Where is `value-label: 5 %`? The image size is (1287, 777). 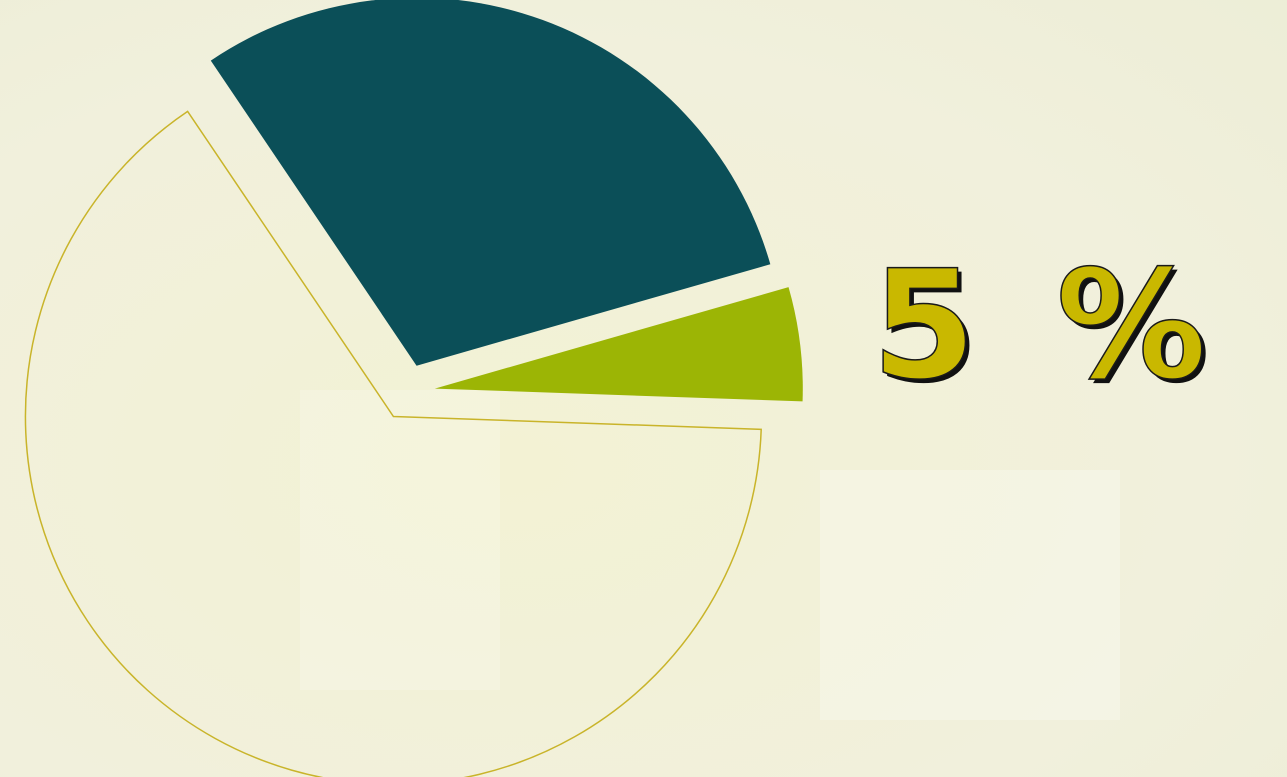 value-label: 5 % is located at coordinates (1046, 326).